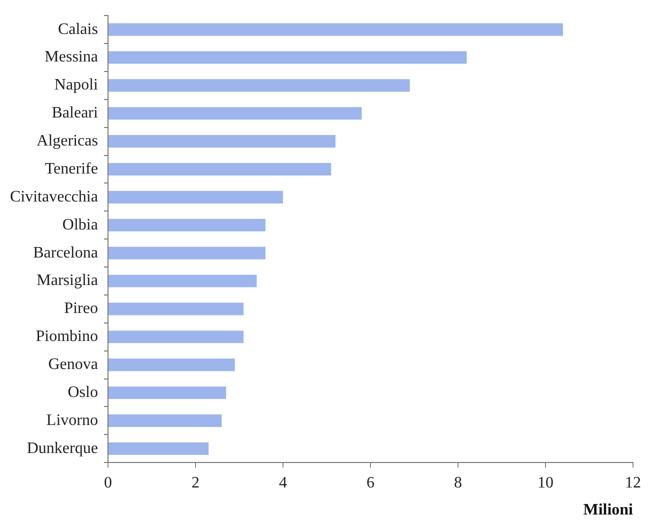 This screenshot has width=653, height=526. Describe the element at coordinates (608, 510) in the screenshot. I see `x-axis-title: Milioni` at that location.